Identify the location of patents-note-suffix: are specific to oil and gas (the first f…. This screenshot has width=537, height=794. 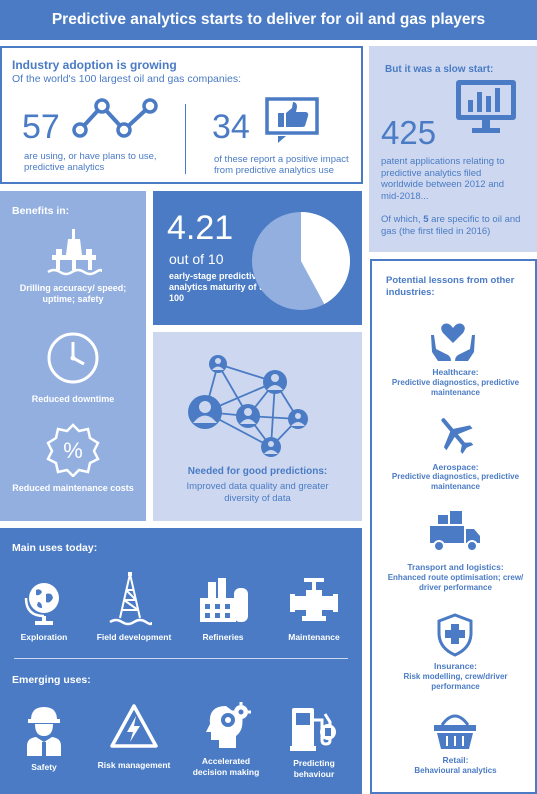
(451, 225).